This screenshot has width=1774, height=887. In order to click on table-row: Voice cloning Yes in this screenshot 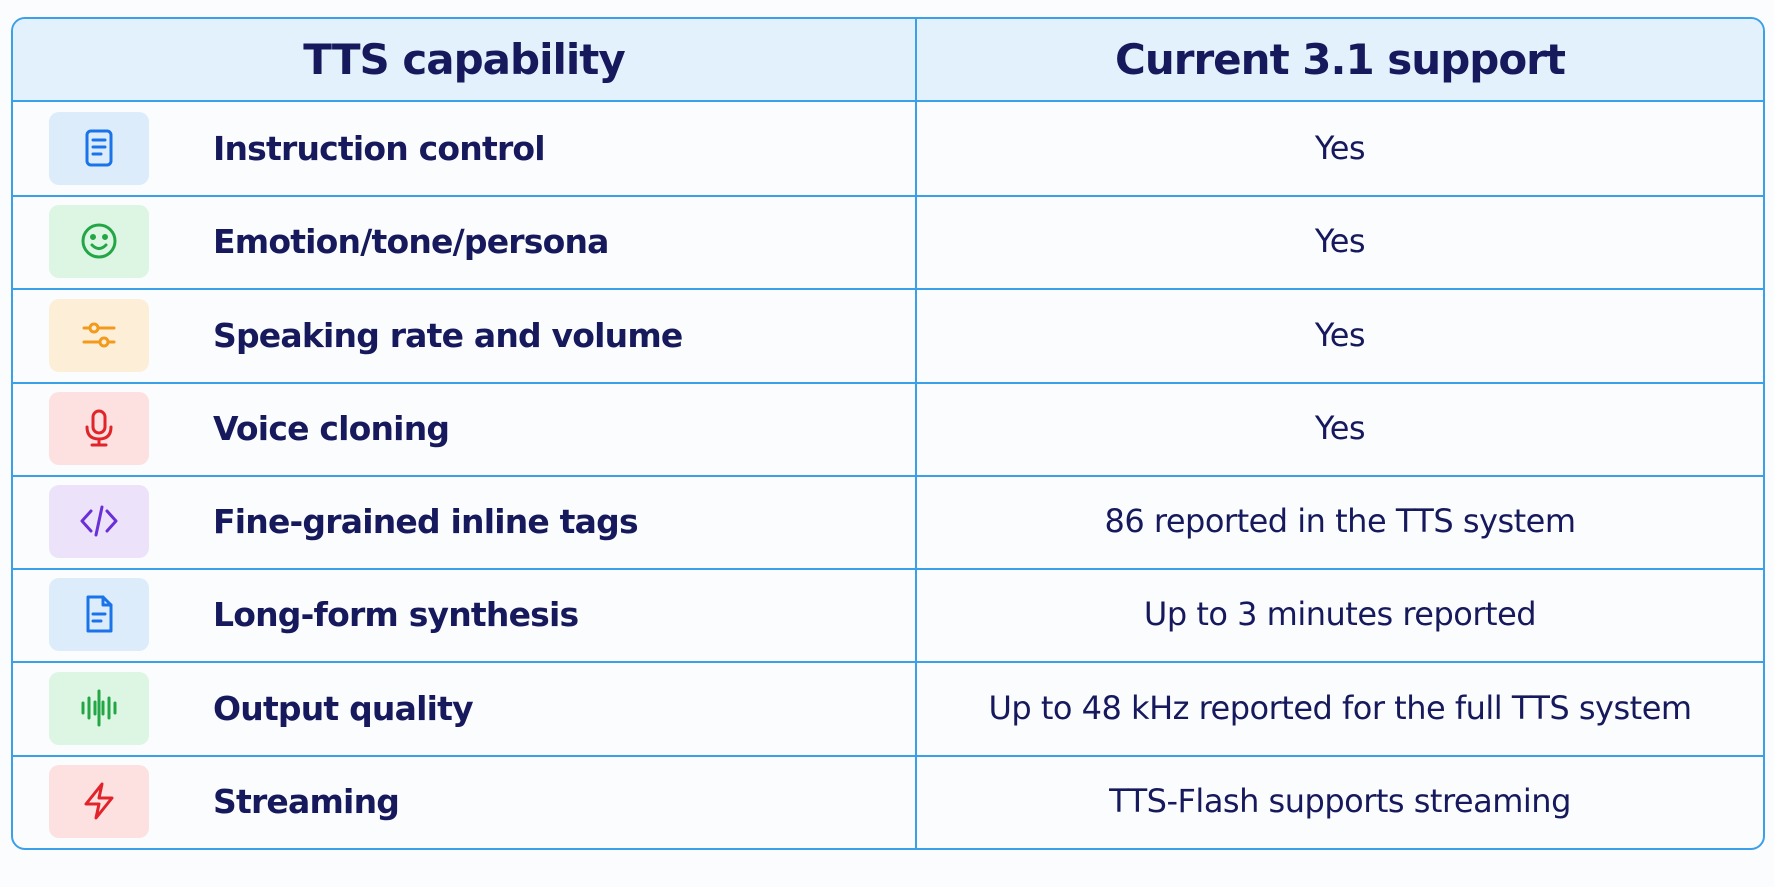, I will do `click(888, 429)`.